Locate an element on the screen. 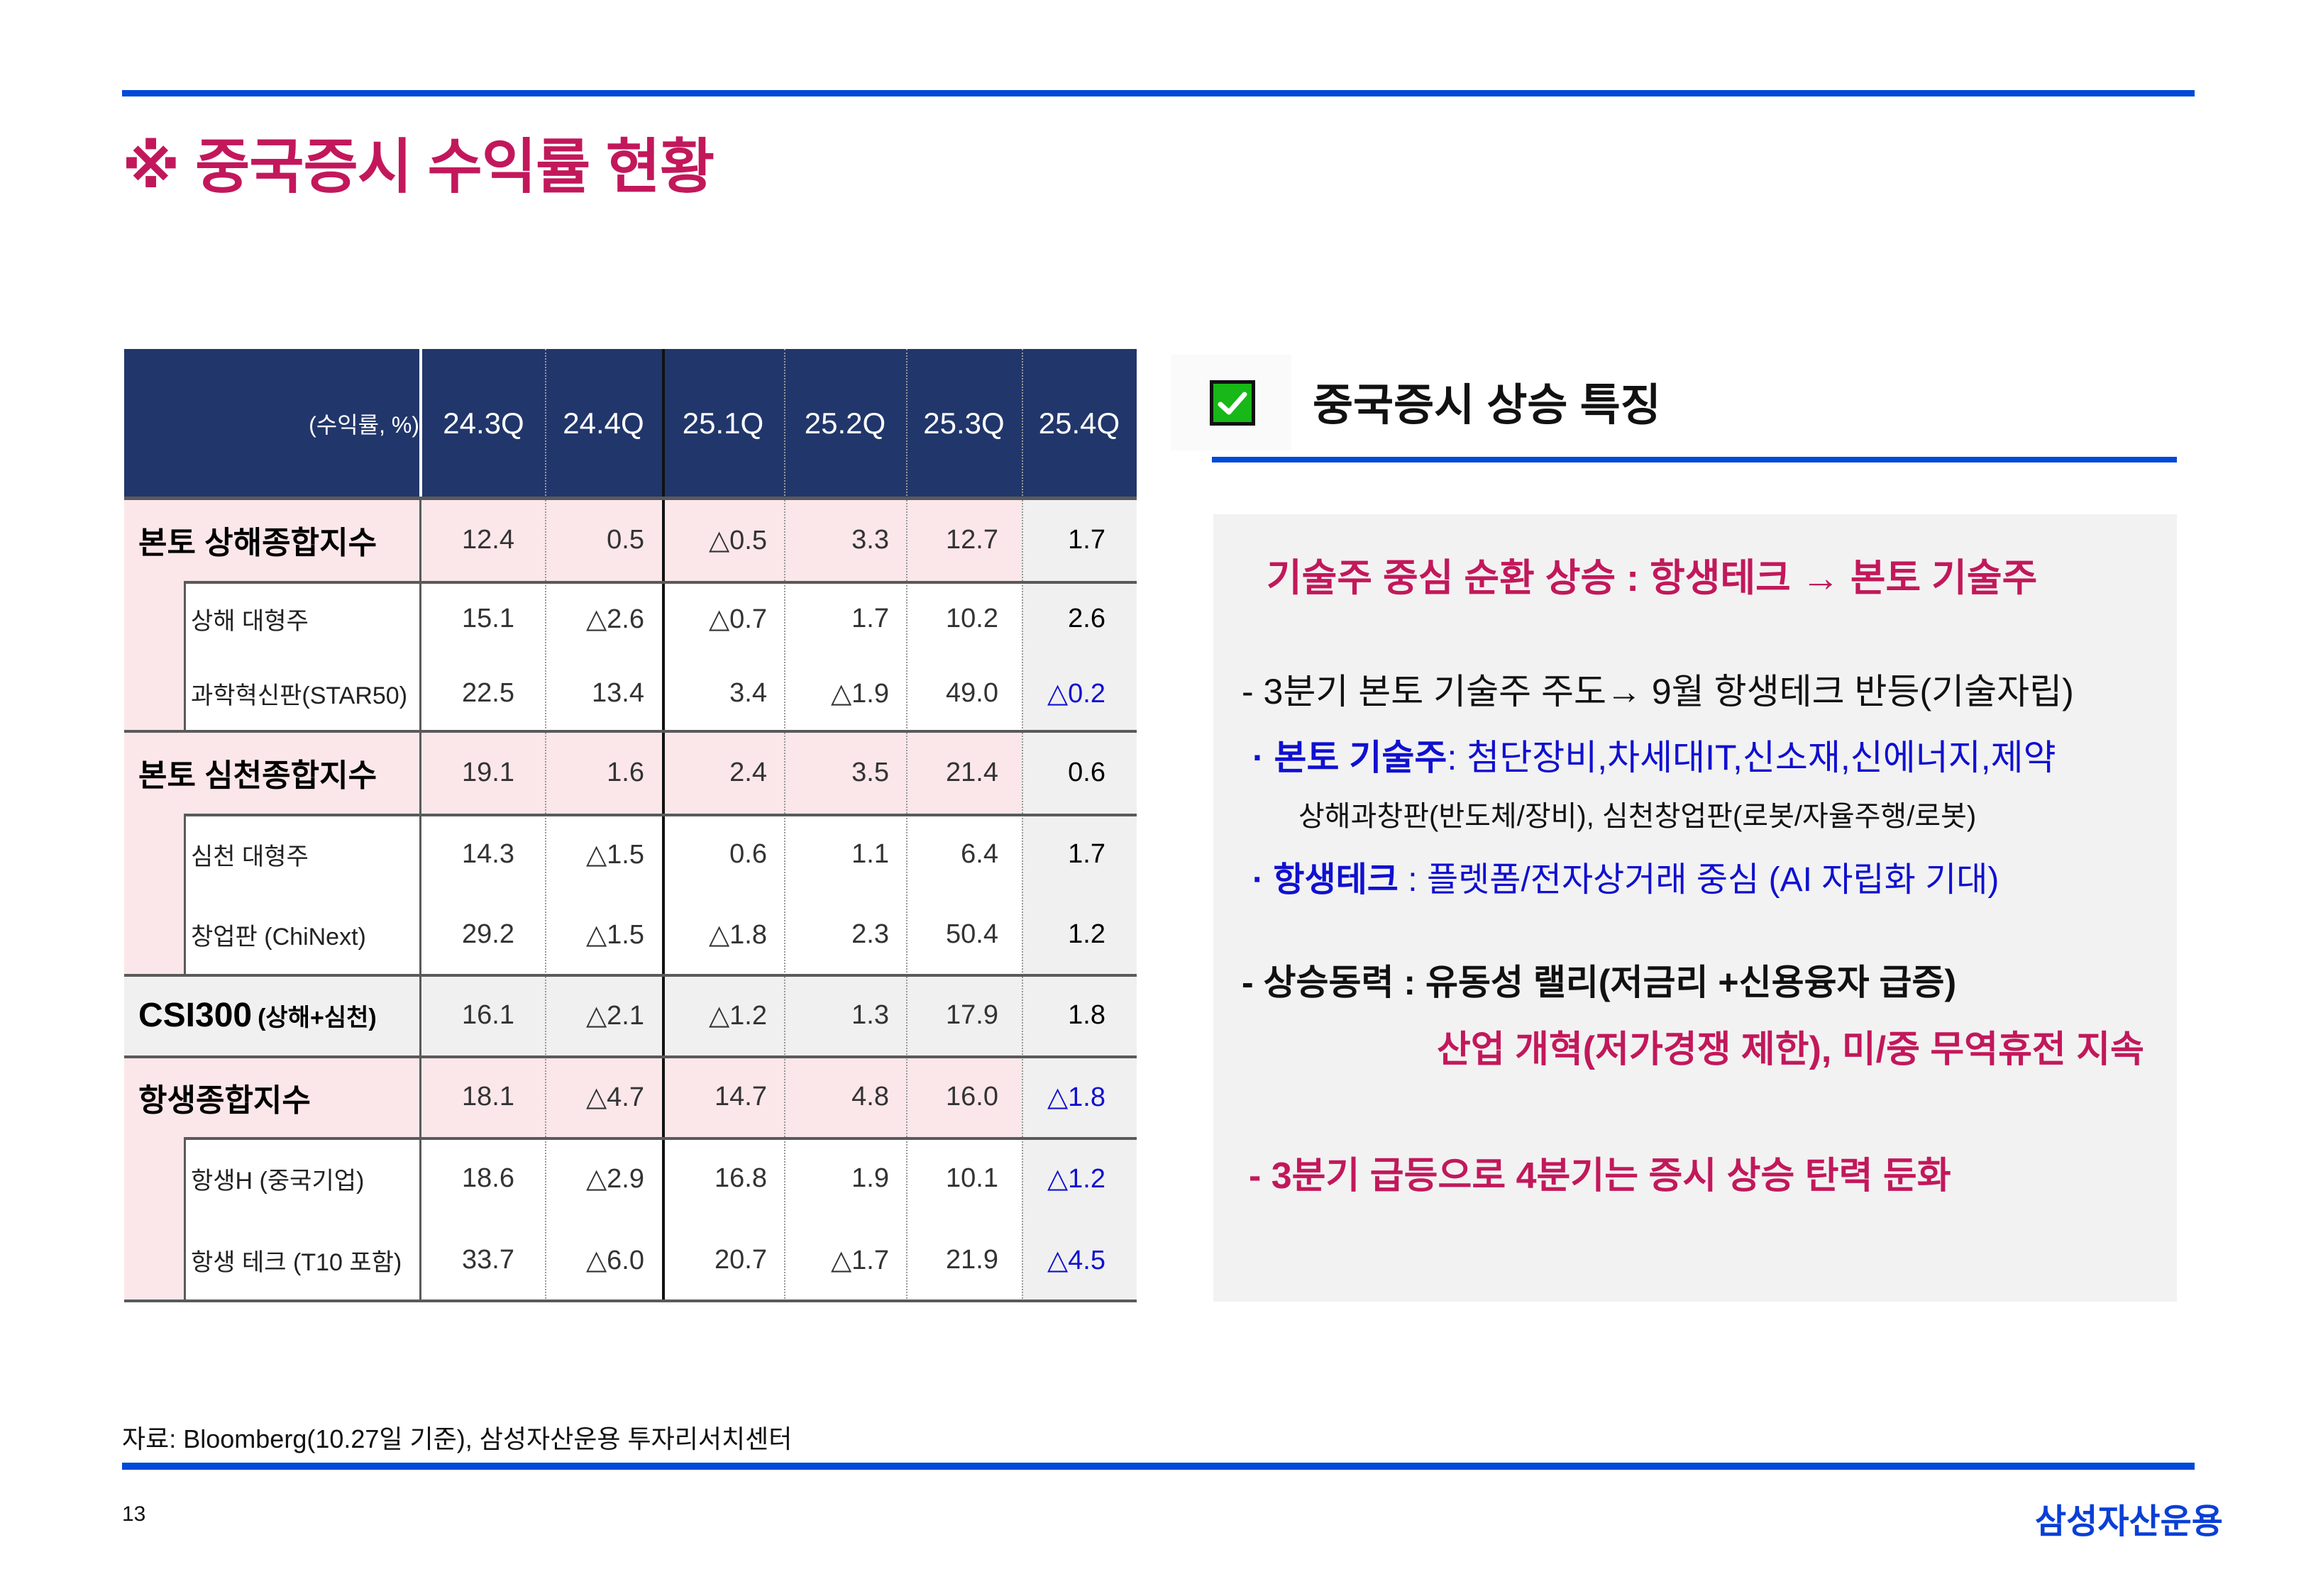  cell: △0.7 is located at coordinates (737, 619).